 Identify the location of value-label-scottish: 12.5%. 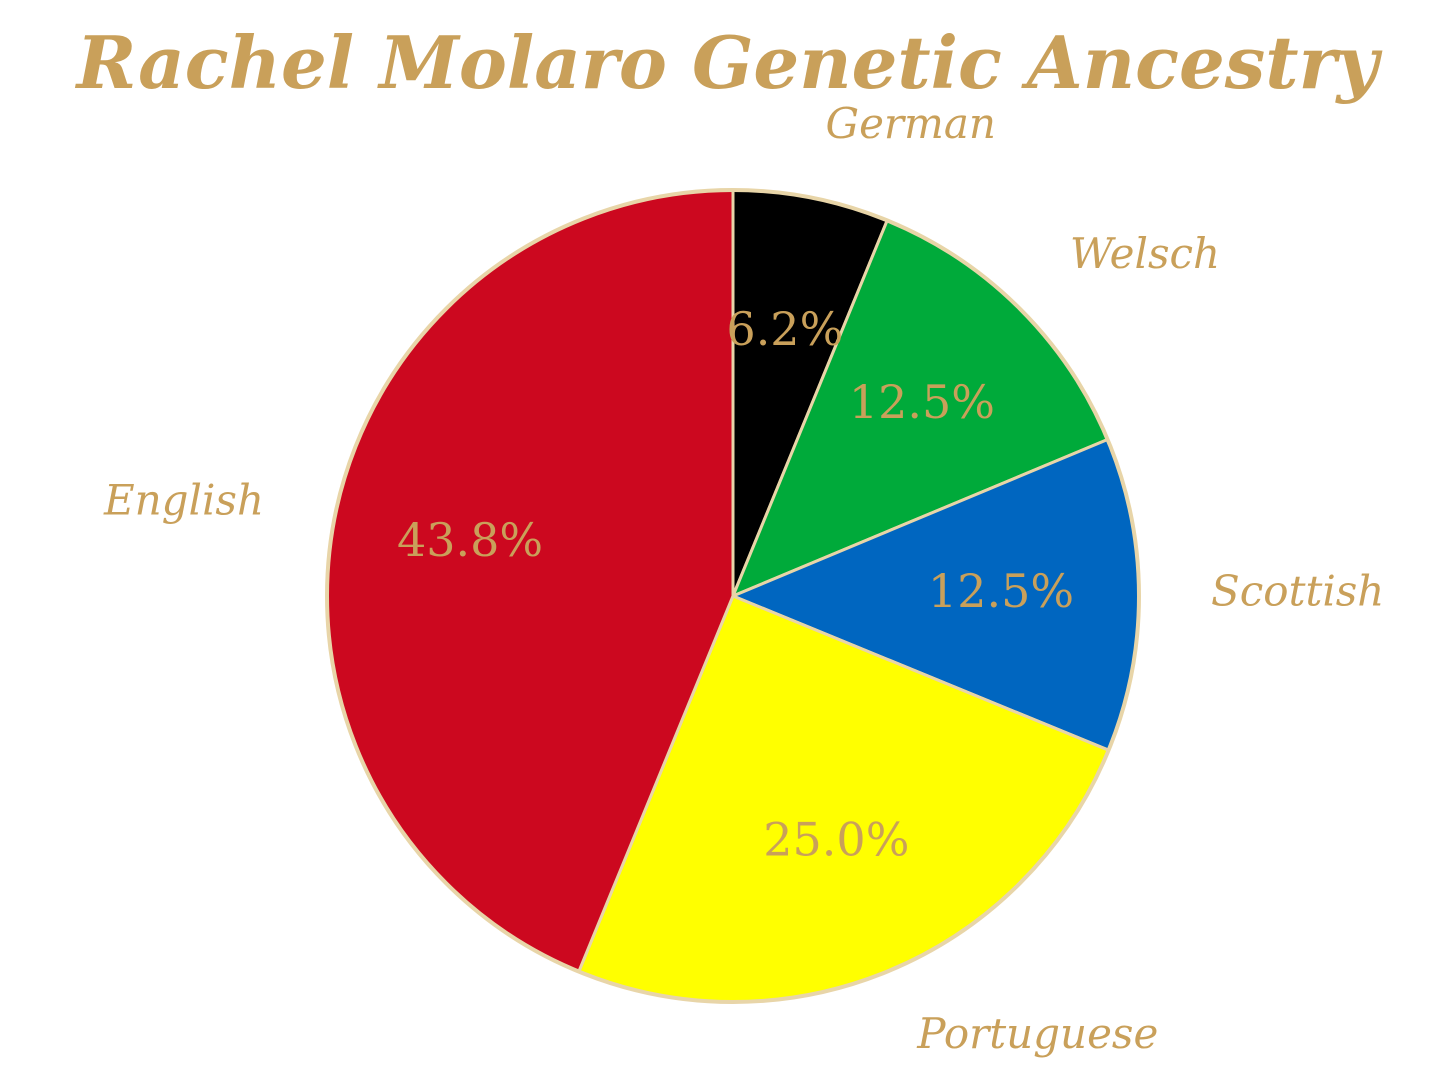
(1001, 591).